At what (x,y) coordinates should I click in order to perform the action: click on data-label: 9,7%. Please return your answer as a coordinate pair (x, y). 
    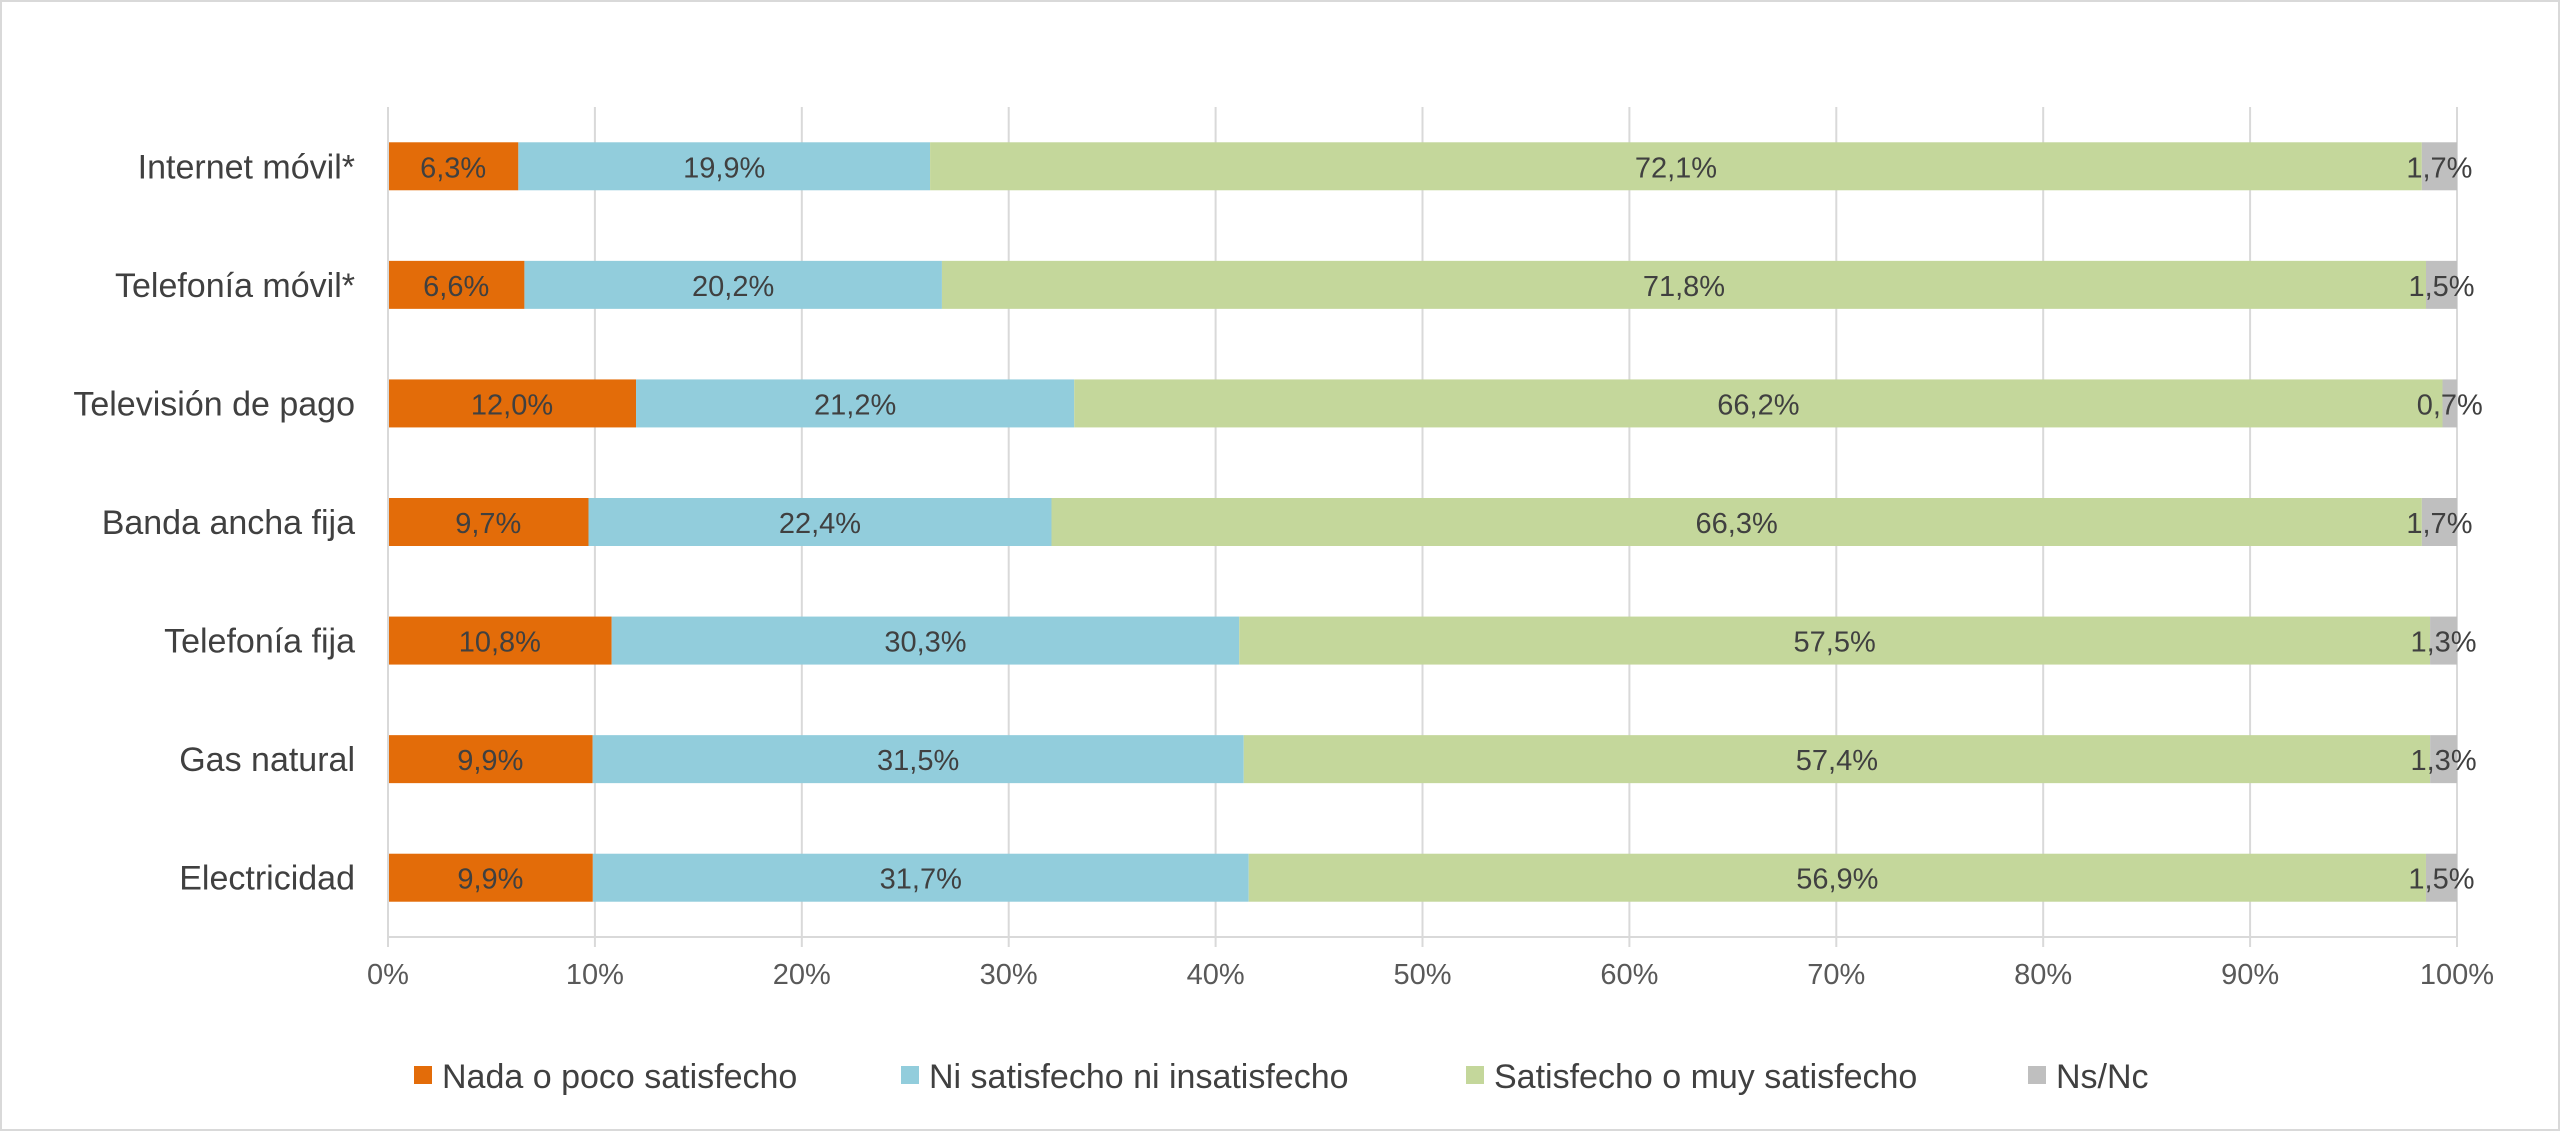
    Looking at the image, I should click on (488, 524).